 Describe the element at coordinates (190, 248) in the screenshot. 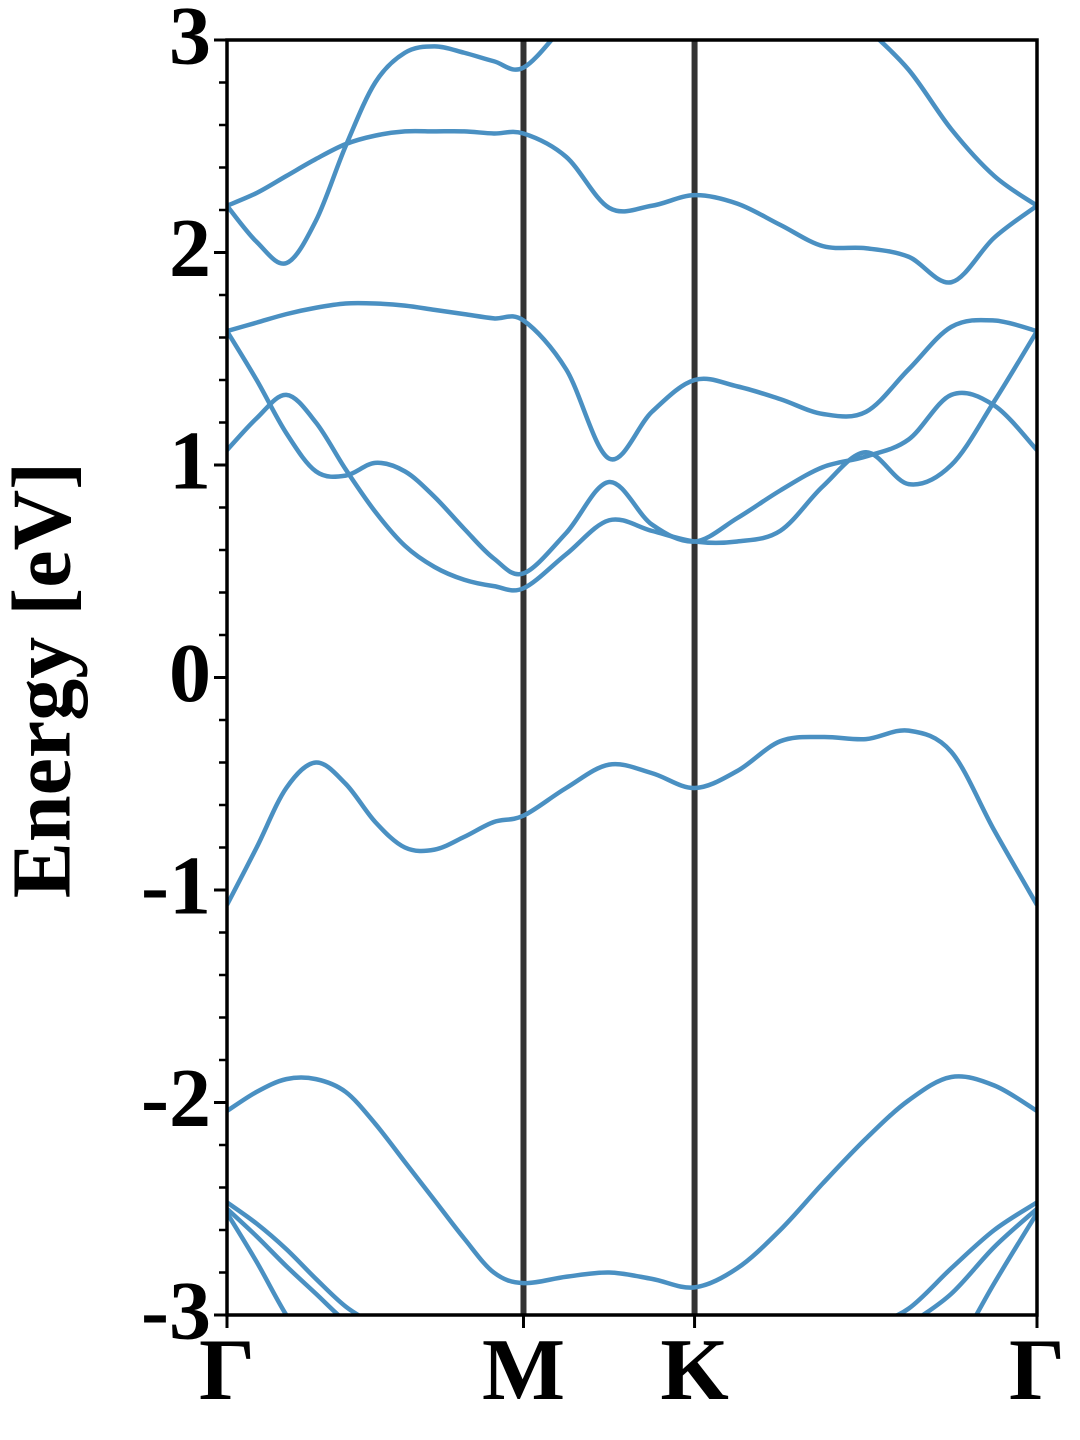

I see `y-tick-label: 2` at that location.